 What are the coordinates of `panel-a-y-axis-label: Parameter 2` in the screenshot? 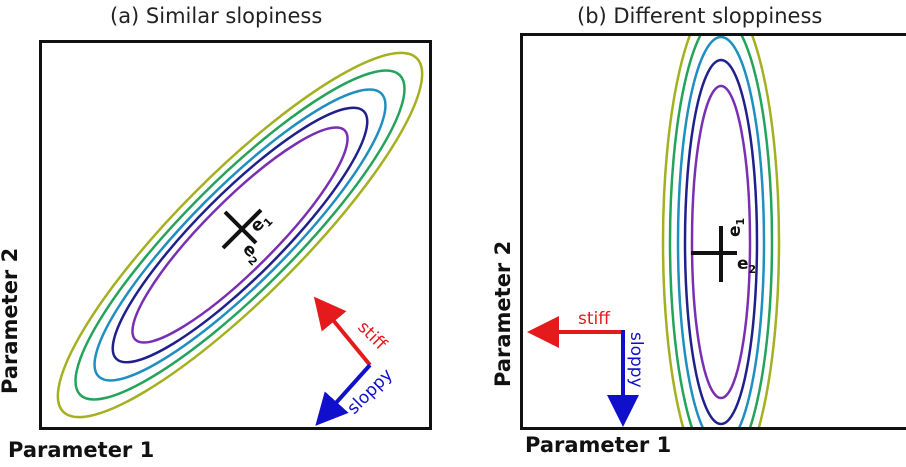 It's located at (11, 320).